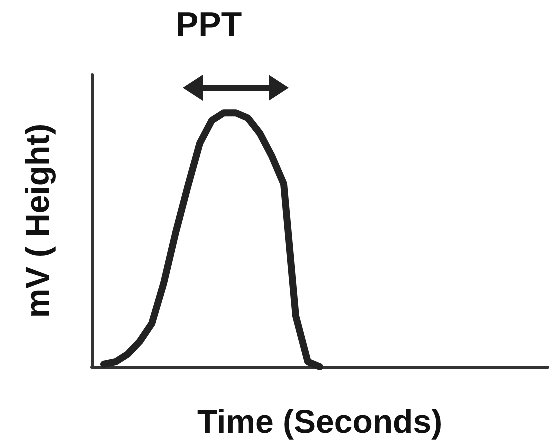 The height and width of the screenshot is (443, 551). Describe the element at coordinates (320, 421) in the screenshot. I see `x-axis-title: Time (Seconds)` at that location.